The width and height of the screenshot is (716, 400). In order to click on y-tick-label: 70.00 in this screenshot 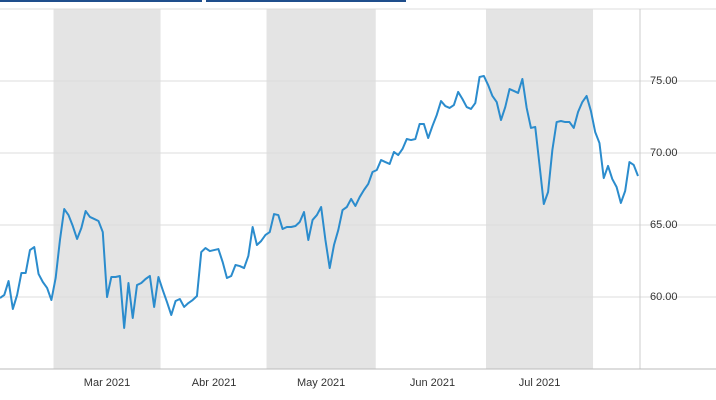, I will do `click(664, 153)`.